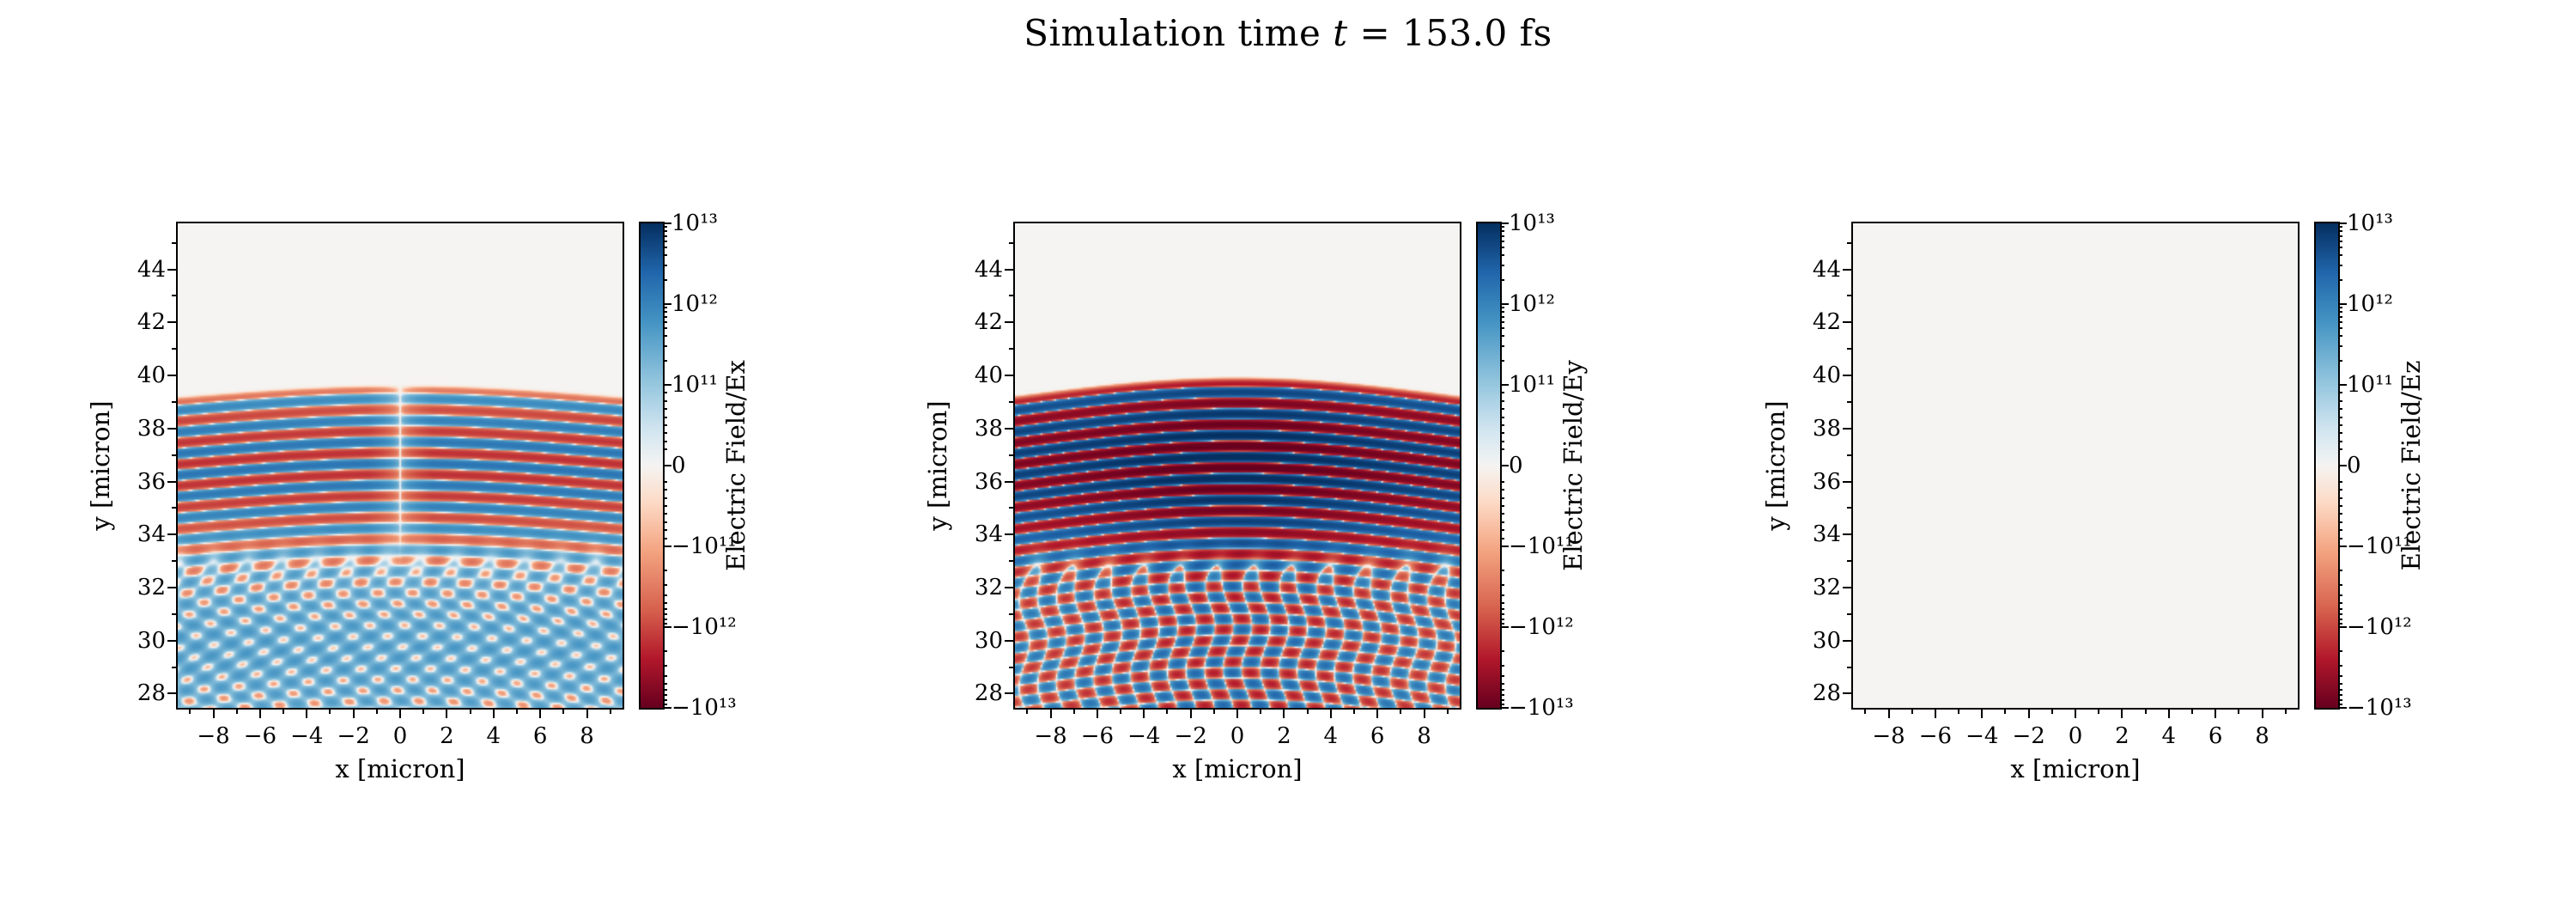 This screenshot has height=902, width=2576. Describe the element at coordinates (2363, 465) in the screenshot. I see `colorbar-ez: 10¹³ 10¹² 10¹¹ 0 −10¹¹ −10¹² −10¹³` at that location.